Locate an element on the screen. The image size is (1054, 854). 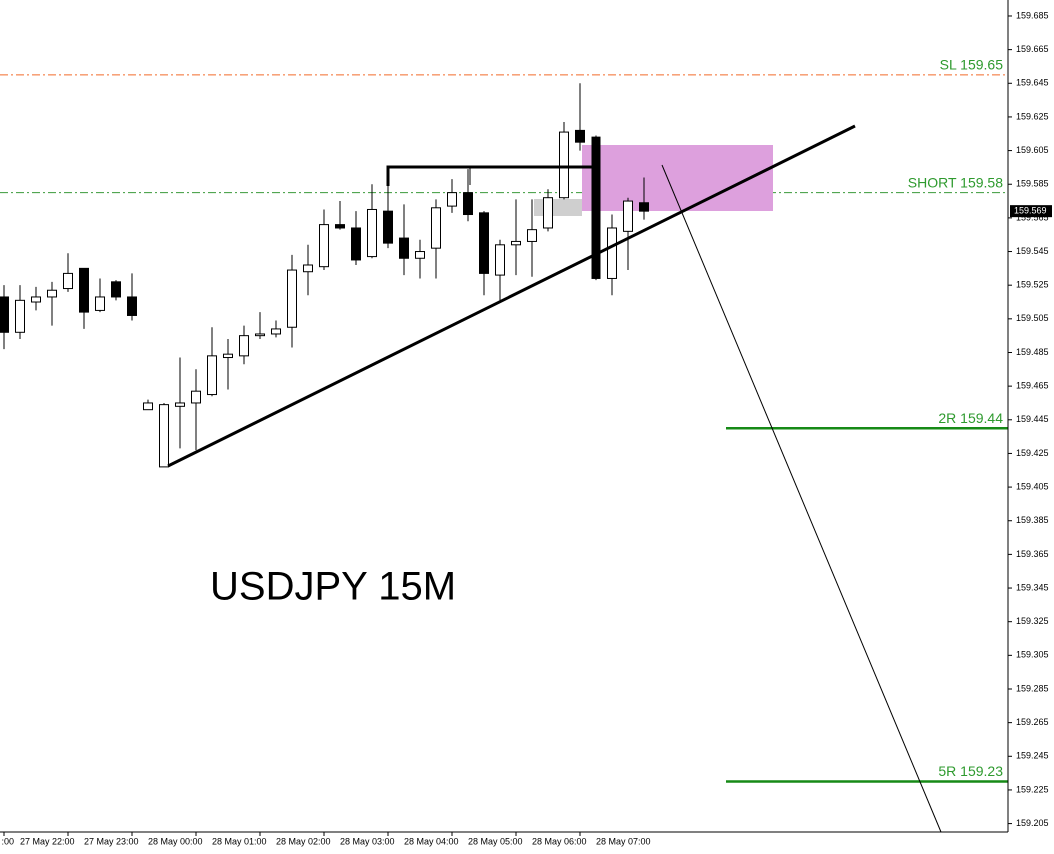
y-tick-label: 159.485 is located at coordinates (1032, 352).